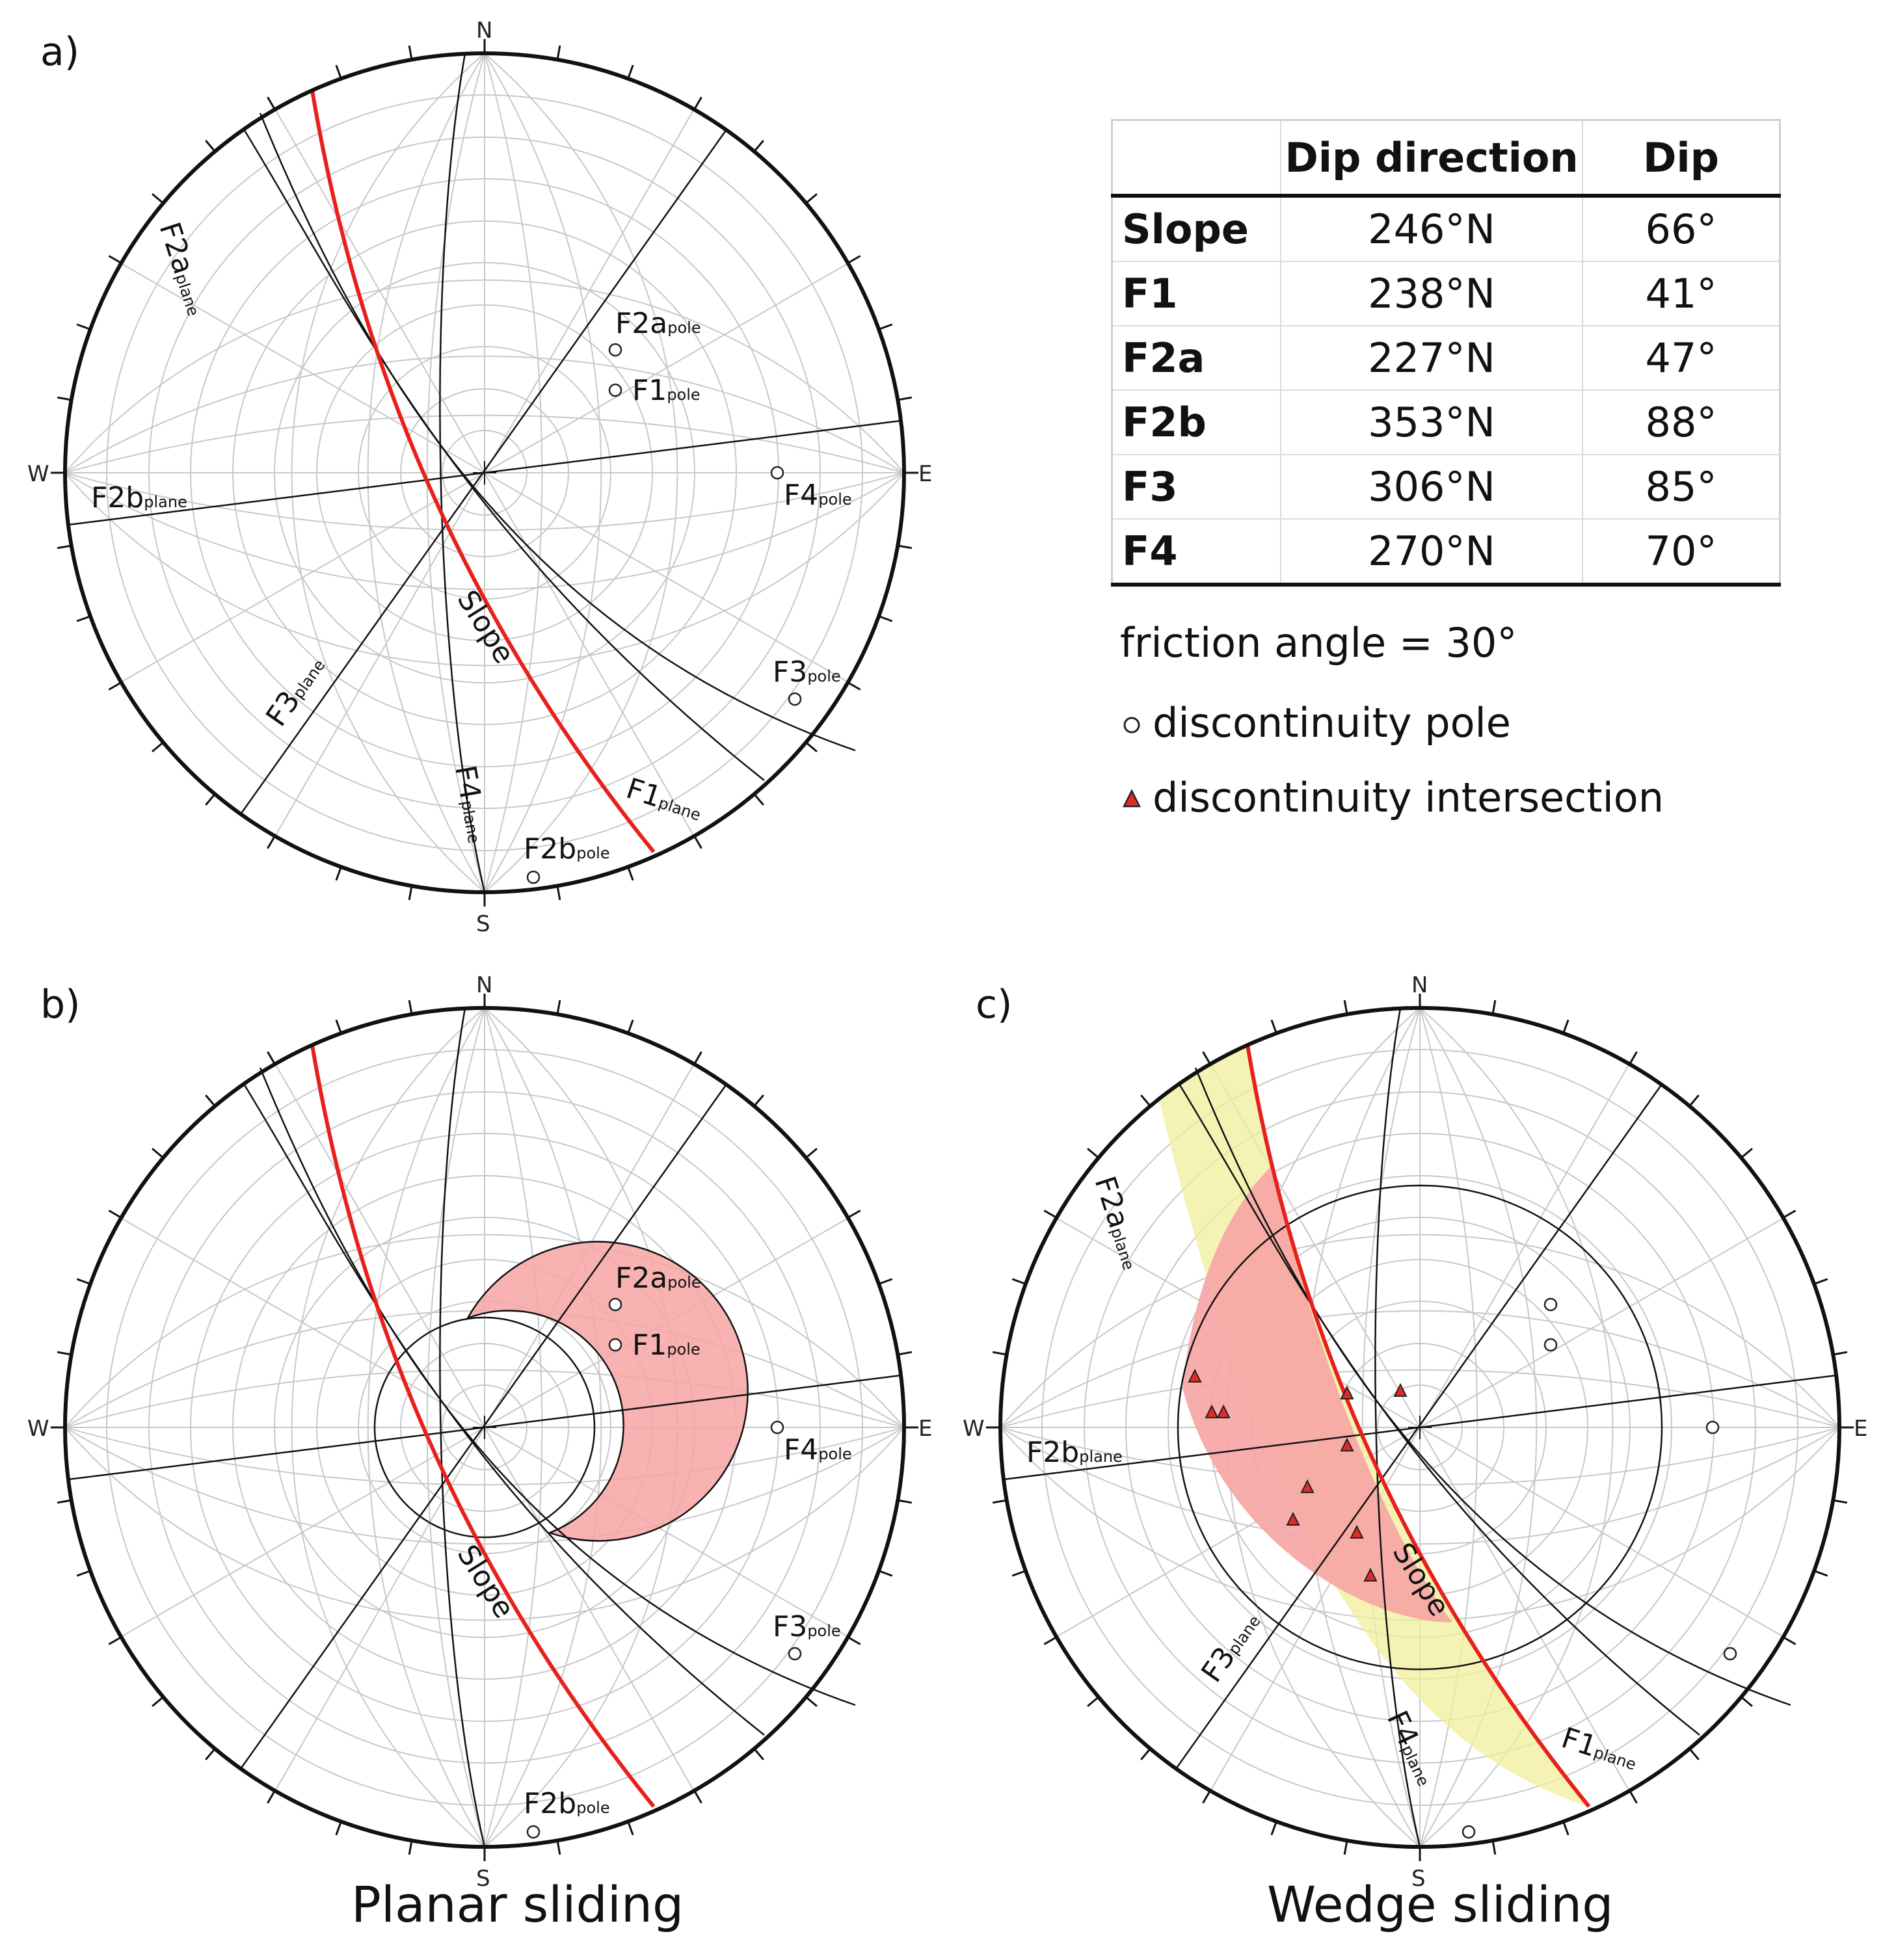 Image resolution: width=1896 pixels, height=1960 pixels. Describe the element at coordinates (533, 877) in the screenshot. I see `f2b-pole-a` at that location.